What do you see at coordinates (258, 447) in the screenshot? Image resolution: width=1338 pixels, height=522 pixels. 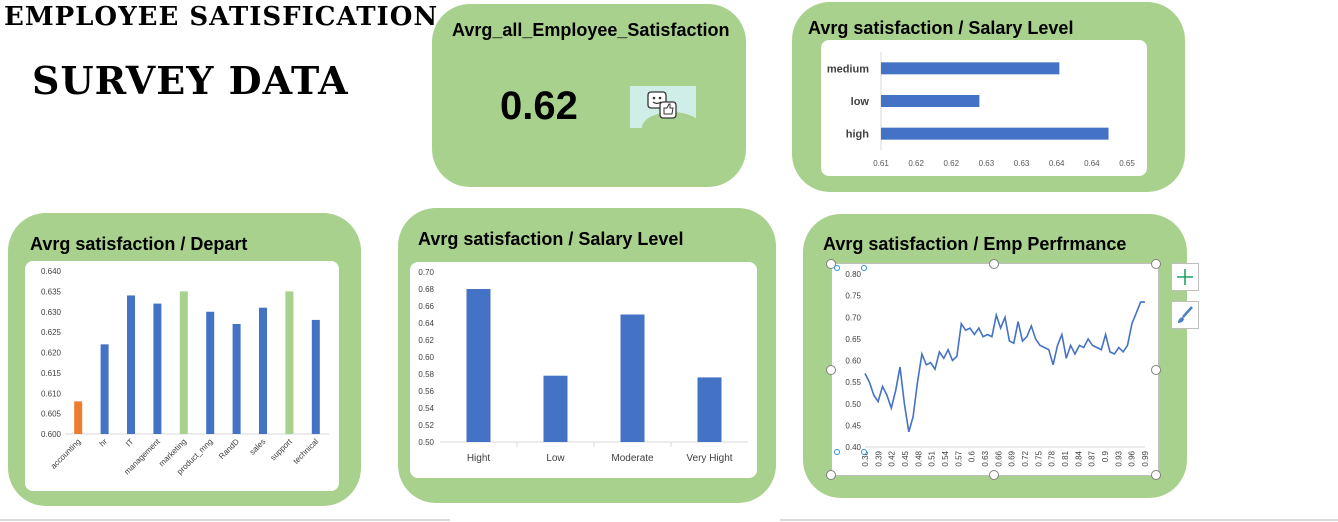 I see `category-label: sales` at bounding box center [258, 447].